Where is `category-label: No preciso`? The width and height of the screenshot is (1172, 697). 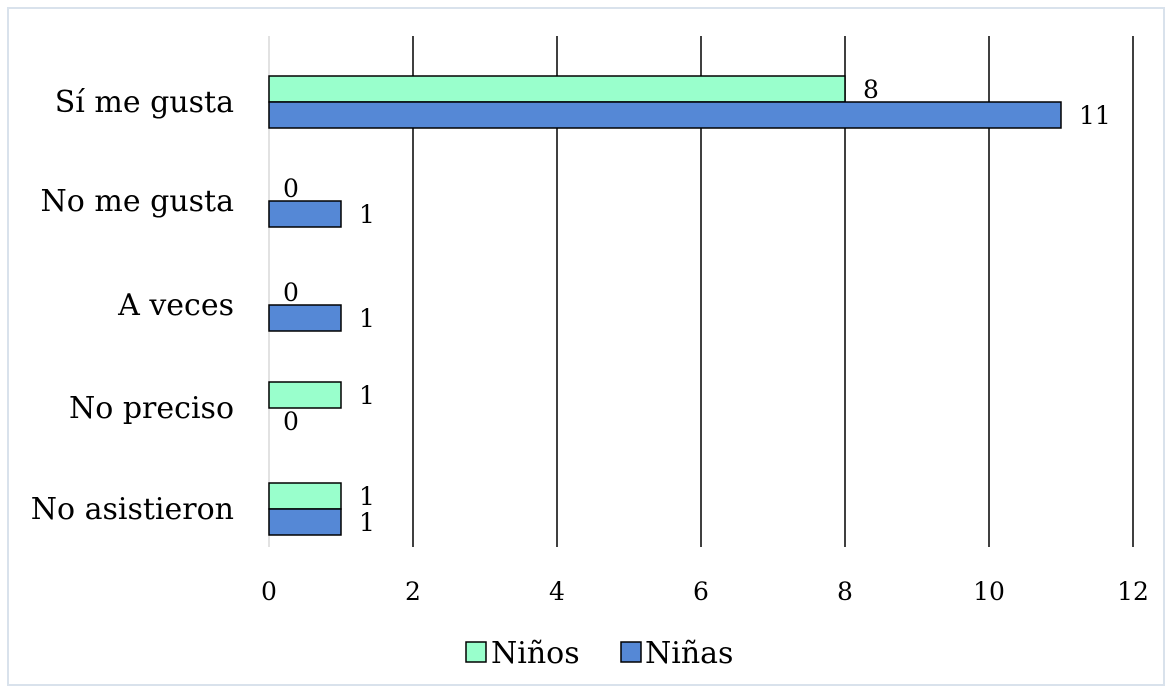 category-label: No preciso is located at coordinates (151, 408).